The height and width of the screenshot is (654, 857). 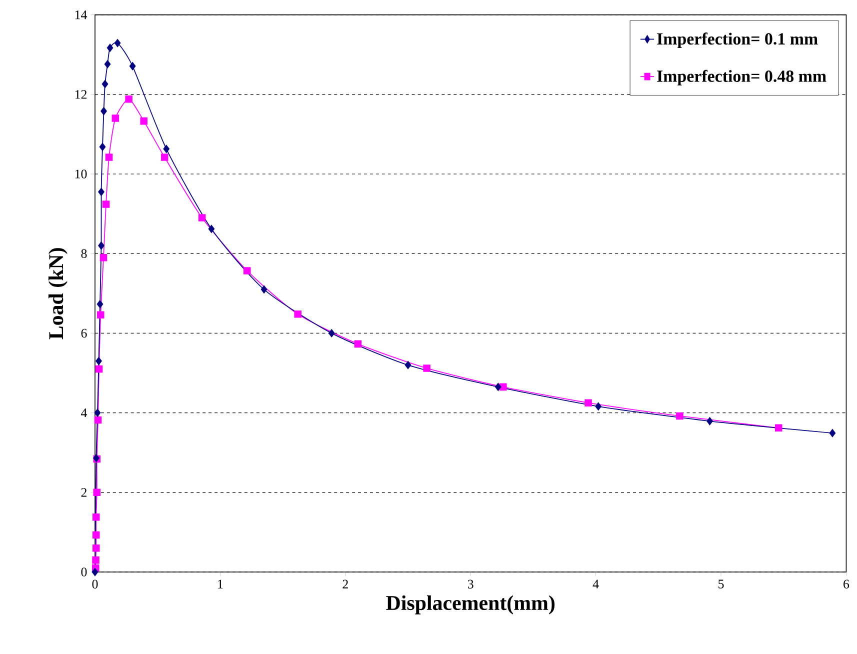 What do you see at coordinates (81, 15) in the screenshot?
I see `y-tick-label: 14` at bounding box center [81, 15].